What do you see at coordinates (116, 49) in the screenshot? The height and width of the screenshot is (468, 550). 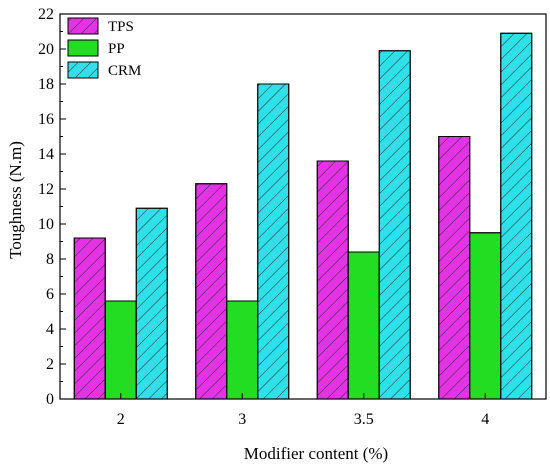 I see `legend-label: PP` at bounding box center [116, 49].